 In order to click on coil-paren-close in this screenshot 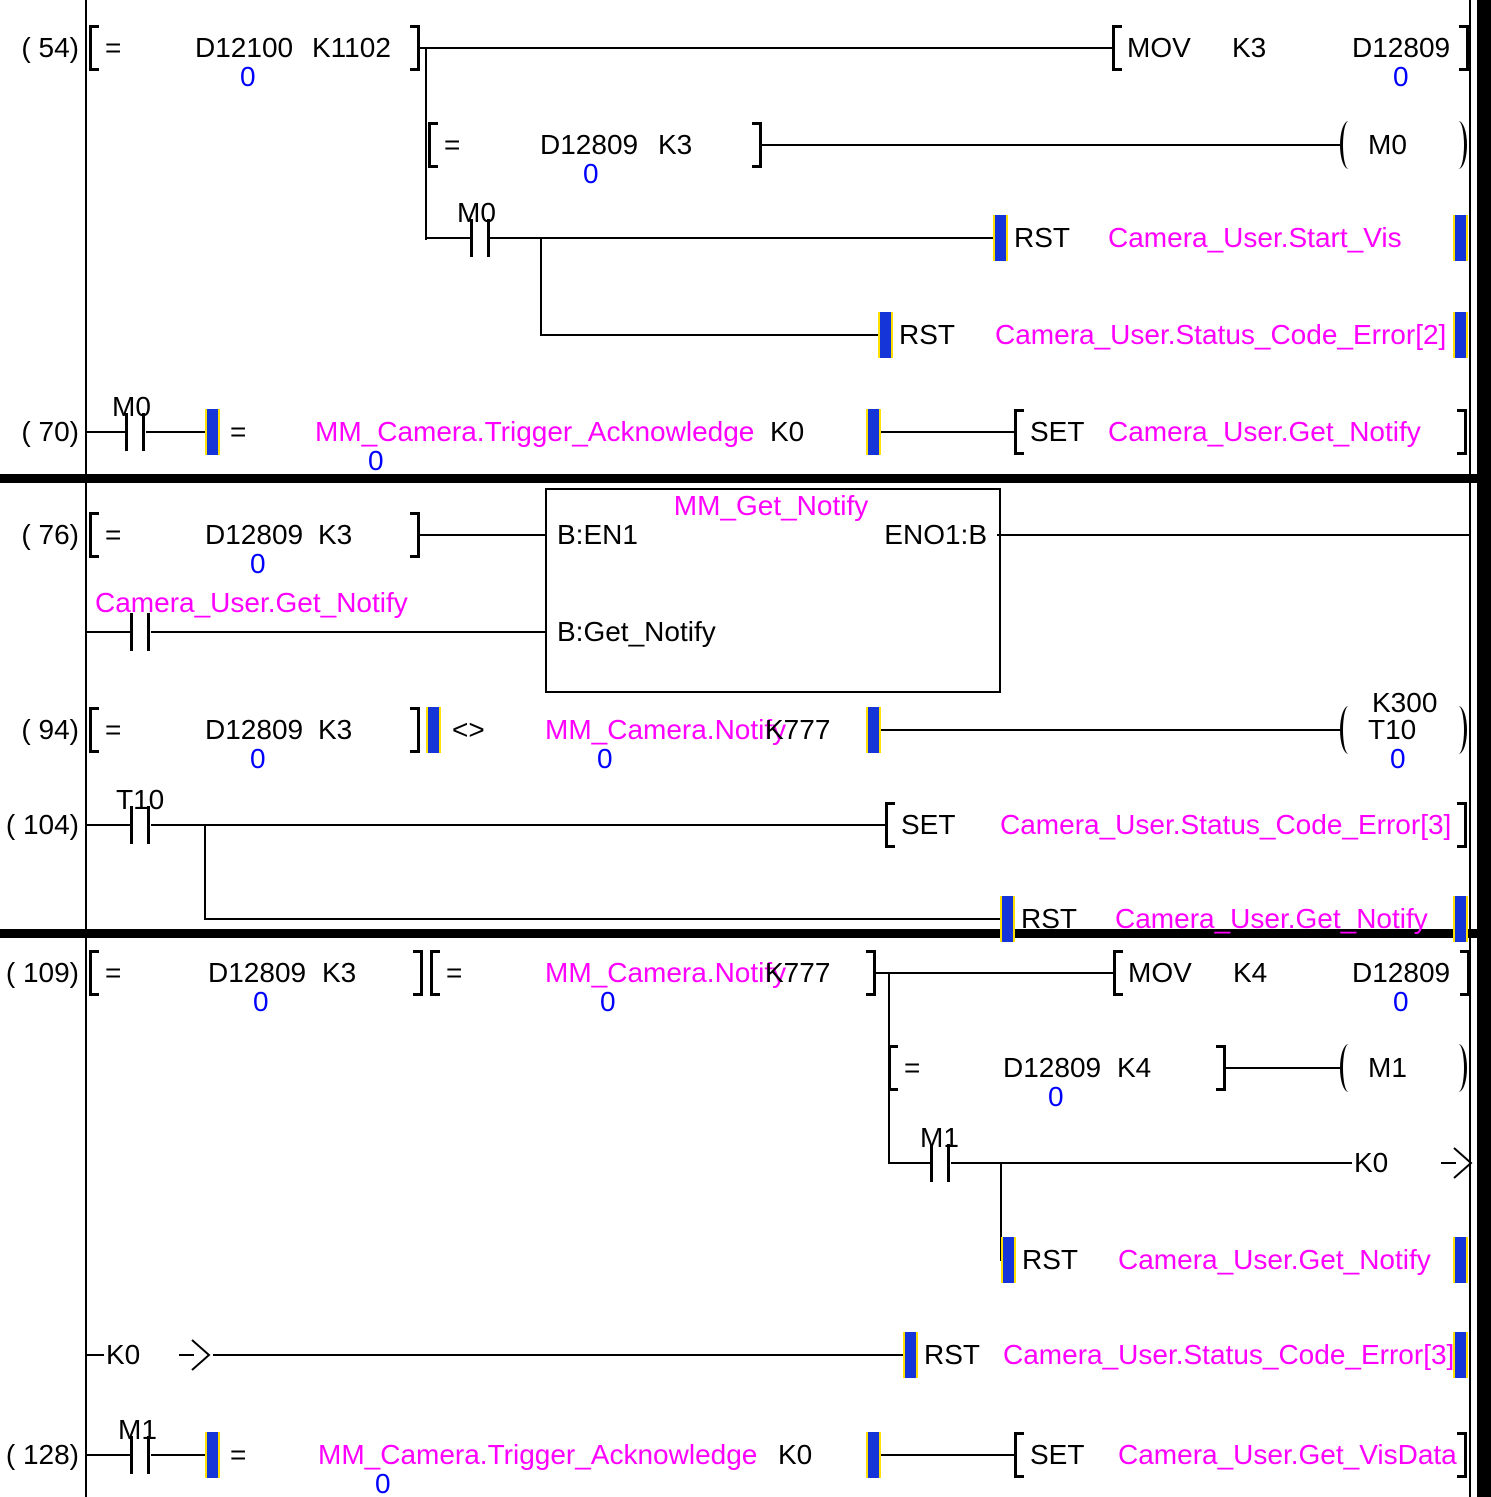, I will do `click(1458, 1068)`.